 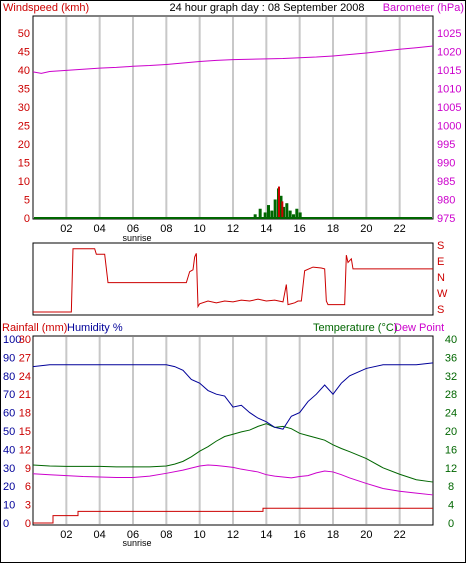 I want to click on humidity-line, so click(x=233, y=396).